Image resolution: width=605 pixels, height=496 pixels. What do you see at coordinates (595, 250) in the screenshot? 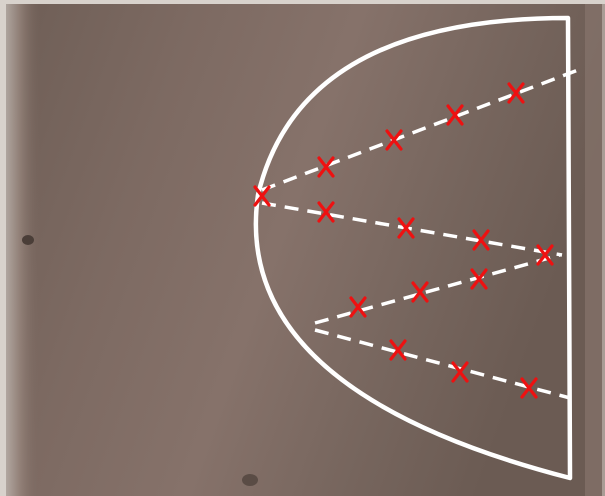
I see `board-edge-right` at bounding box center [595, 250].